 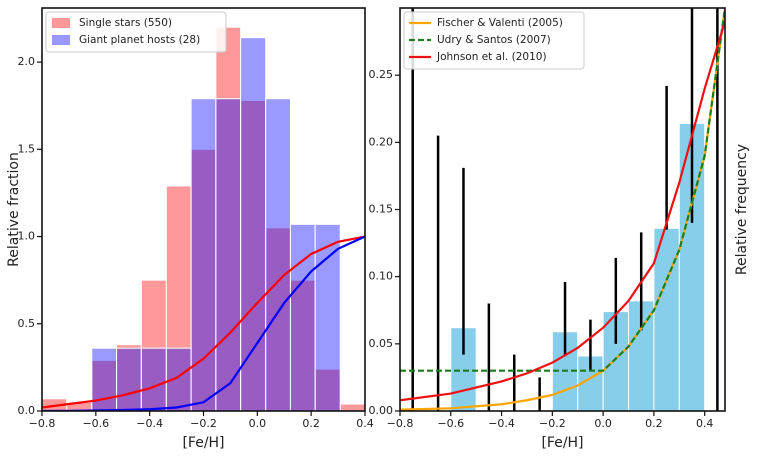 I want to click on y-tick-label: 0.5, so click(x=27, y=323).